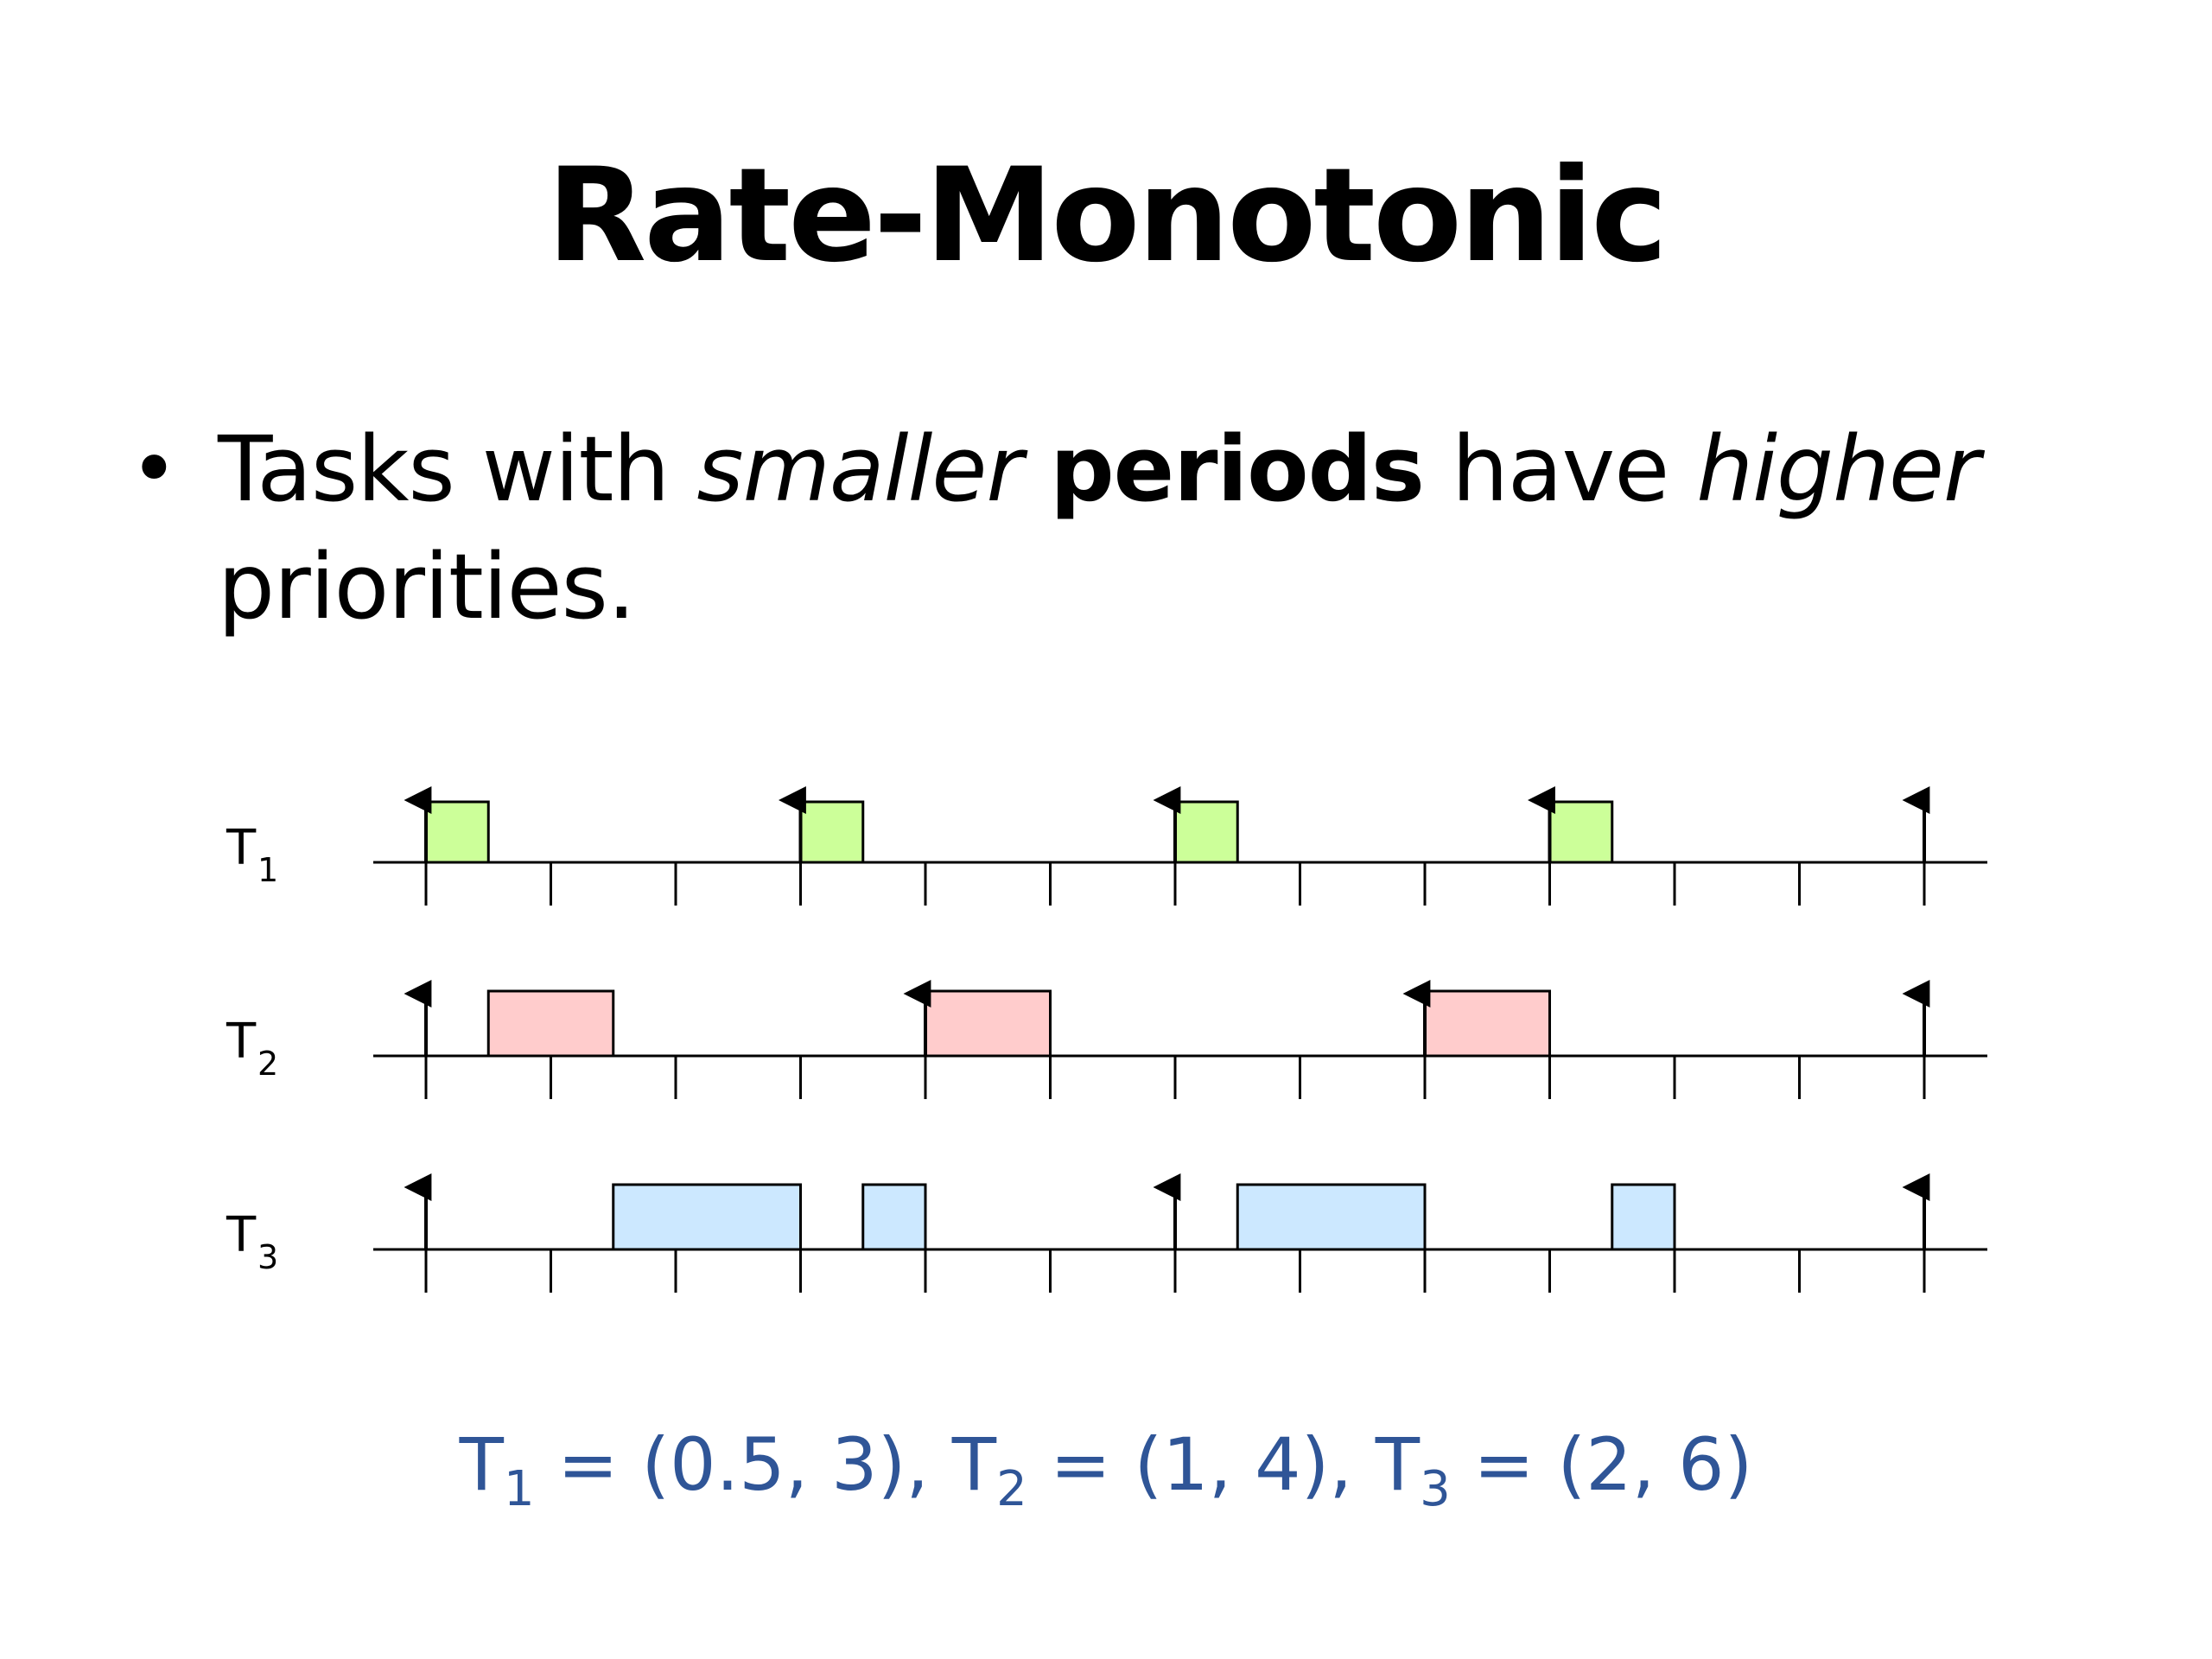 This screenshot has height=1659, width=2212. I want to click on formula-t1-value: = (0.5, 3),, so click(743, 1464).